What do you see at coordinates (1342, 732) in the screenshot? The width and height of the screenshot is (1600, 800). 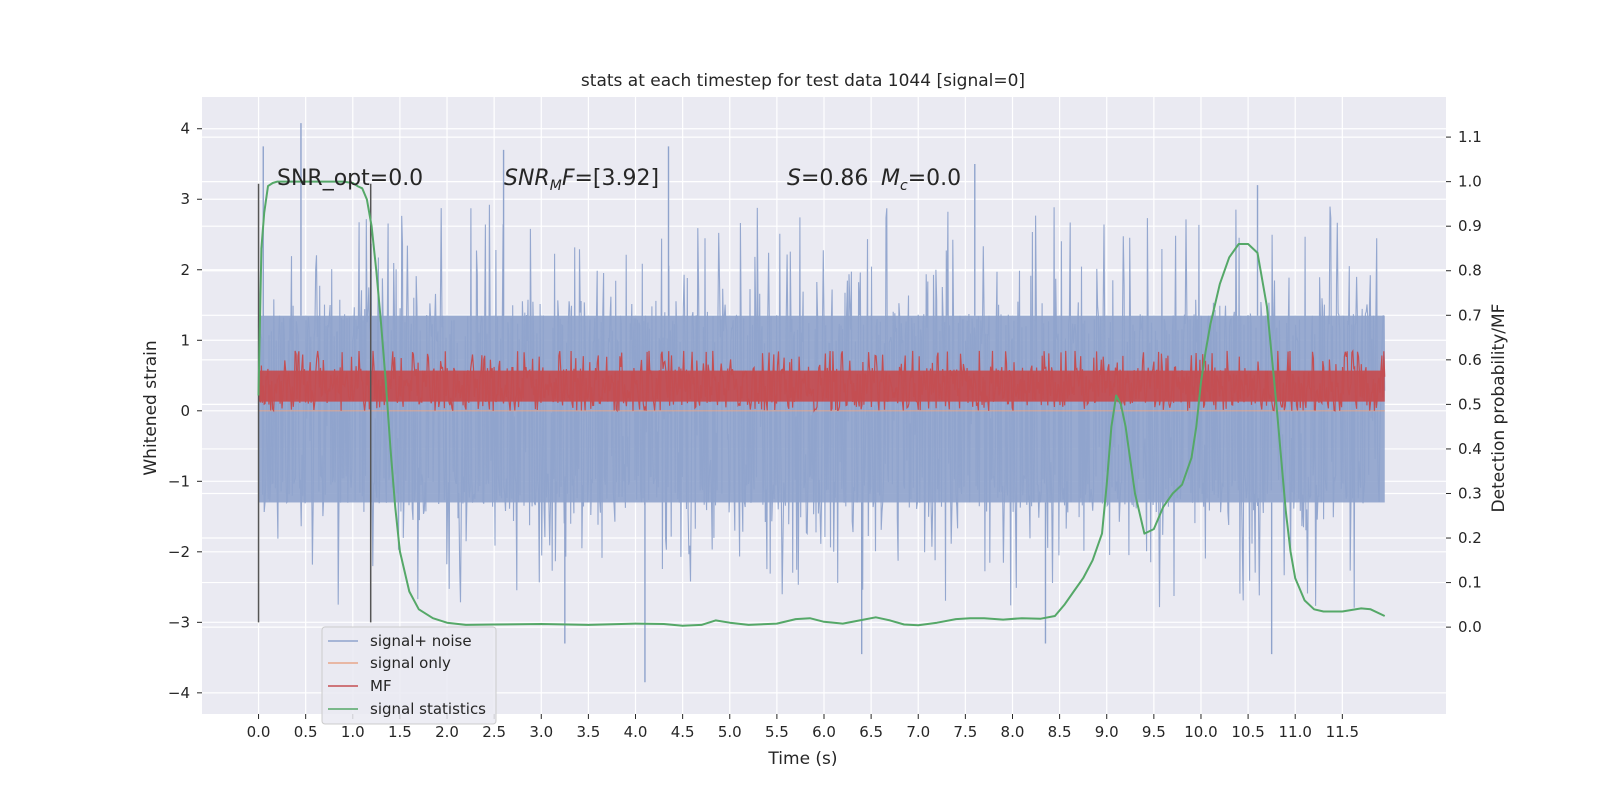 I see `x-tick-label: 11.5` at bounding box center [1342, 732].